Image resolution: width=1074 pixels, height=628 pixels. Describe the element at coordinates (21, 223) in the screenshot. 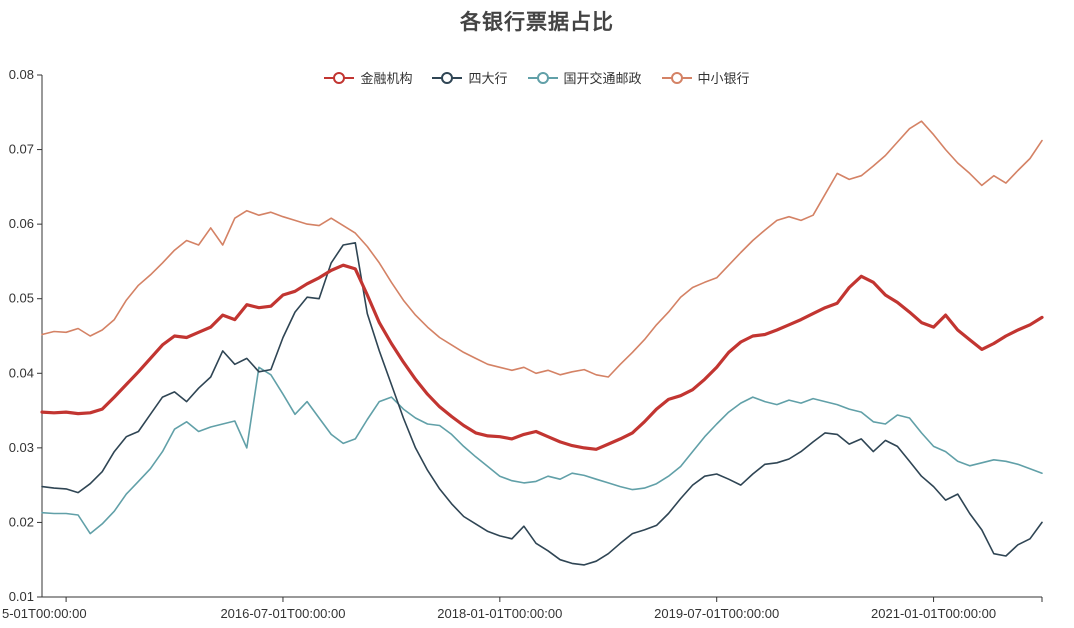

I see `y-axis-tick-label: 0.06` at that location.